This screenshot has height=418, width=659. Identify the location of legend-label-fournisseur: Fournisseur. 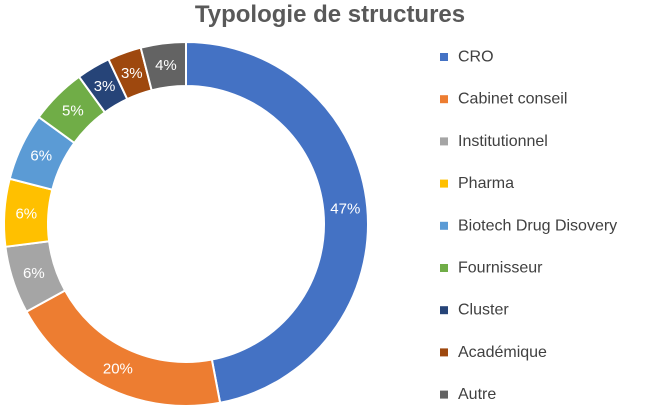
(500, 268).